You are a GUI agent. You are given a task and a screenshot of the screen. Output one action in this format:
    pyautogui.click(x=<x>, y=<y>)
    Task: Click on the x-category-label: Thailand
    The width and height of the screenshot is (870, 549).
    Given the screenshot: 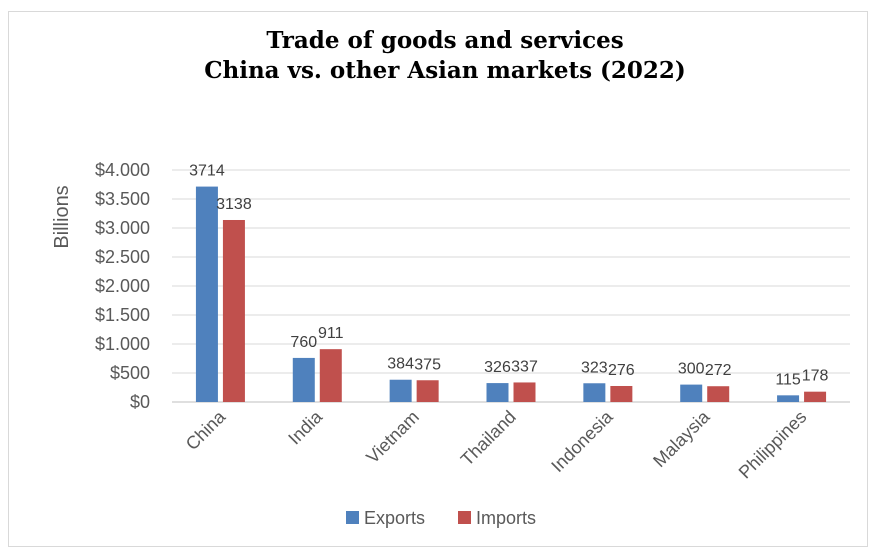 What is the action you would take?
    pyautogui.click(x=488, y=438)
    